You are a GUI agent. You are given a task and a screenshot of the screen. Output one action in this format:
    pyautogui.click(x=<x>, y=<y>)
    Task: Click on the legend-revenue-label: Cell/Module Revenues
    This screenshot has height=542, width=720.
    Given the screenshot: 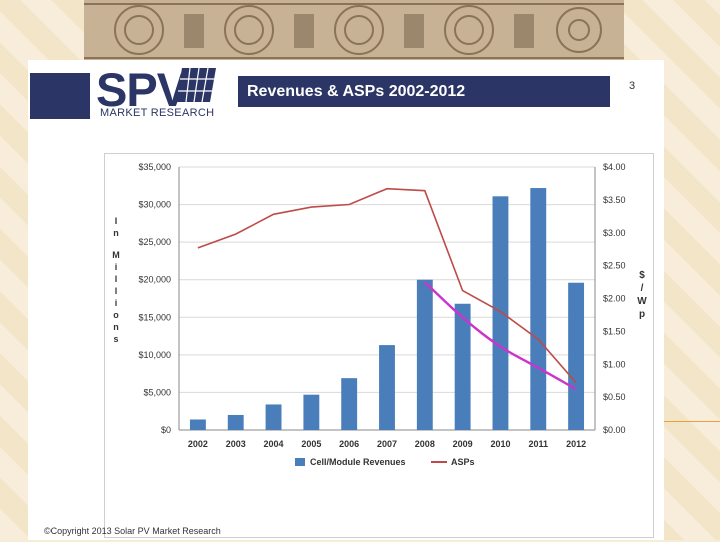 What is the action you would take?
    pyautogui.click(x=358, y=462)
    